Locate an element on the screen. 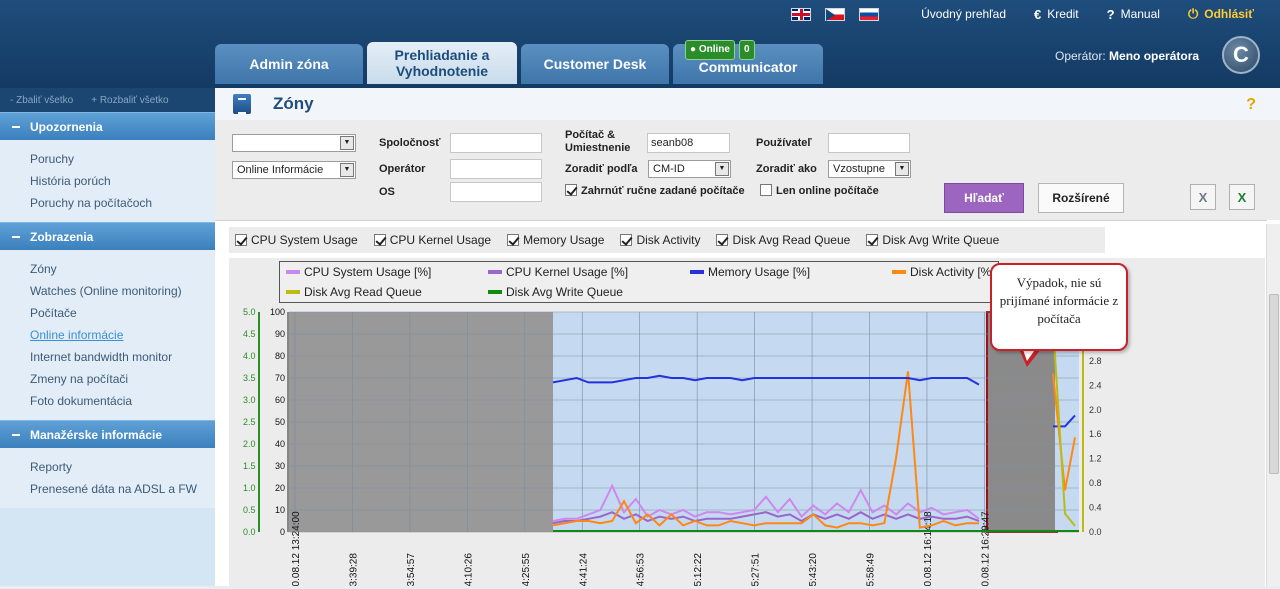 This screenshot has height=589, width=1280. user-input is located at coordinates (869, 143).